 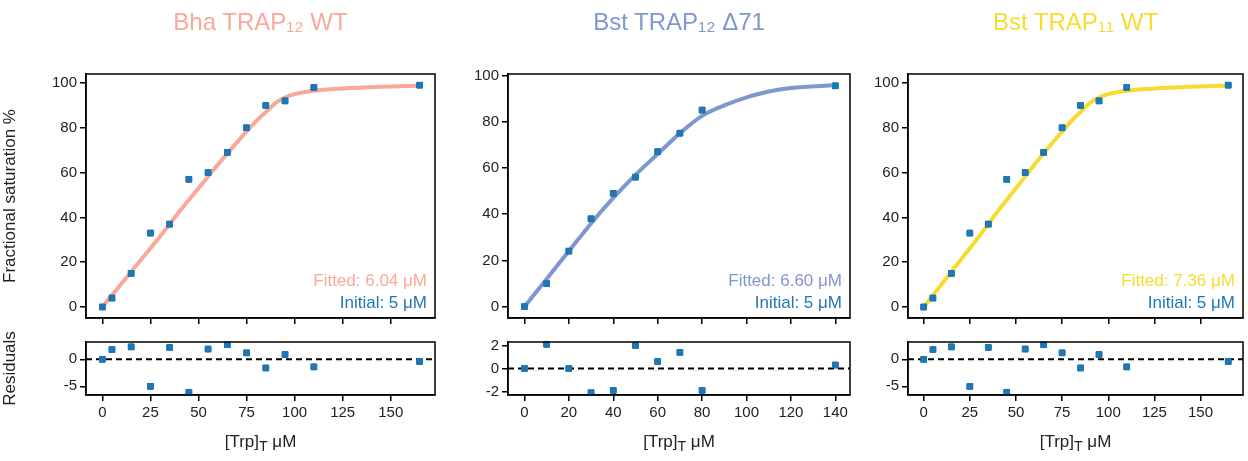 What do you see at coordinates (9, 196) in the screenshot?
I see `y-axis-title: Fractional saturation %` at bounding box center [9, 196].